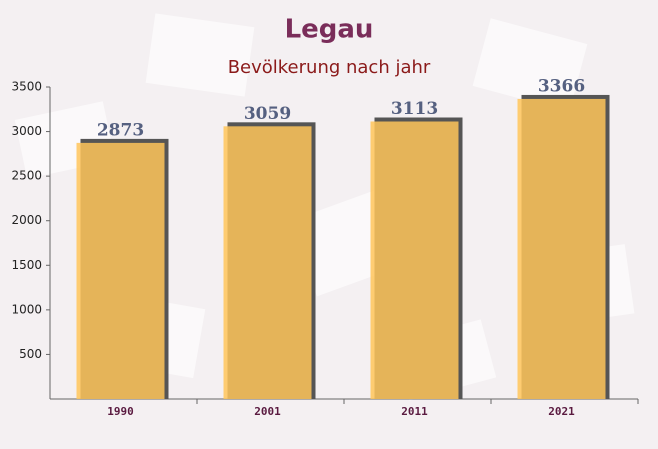 Image resolution: width=658 pixels, height=449 pixels. I want to click on chart-title: Legau, so click(329, 30).